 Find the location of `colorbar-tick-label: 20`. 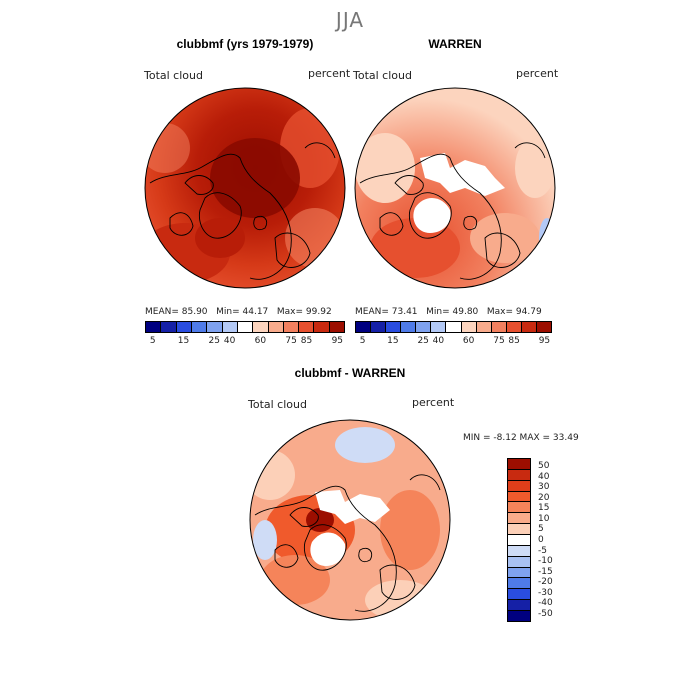

colorbar-tick-label: 20 is located at coordinates (544, 497).